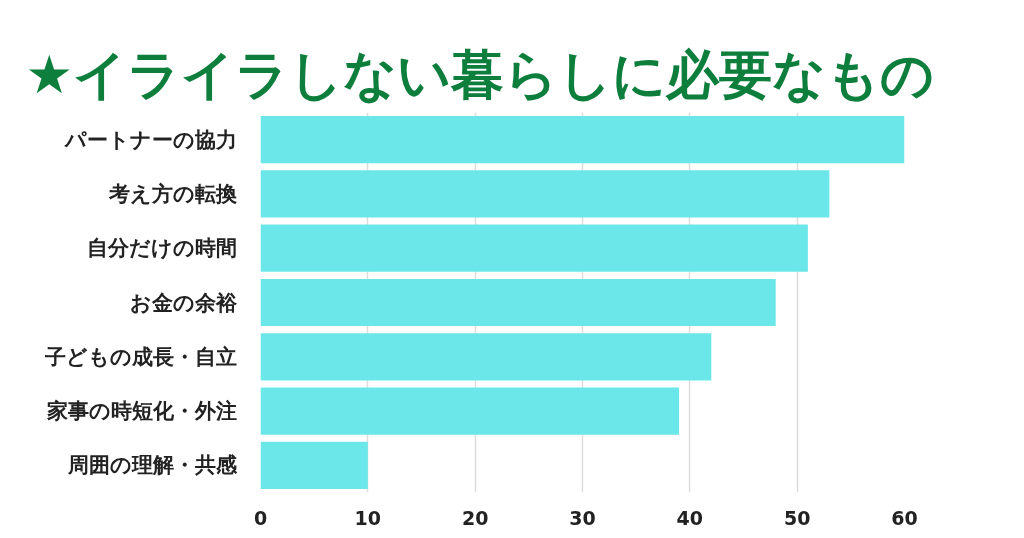 The width and height of the screenshot is (1024, 538). I want to click on y-tick-label: お金の余裕, so click(183, 302).